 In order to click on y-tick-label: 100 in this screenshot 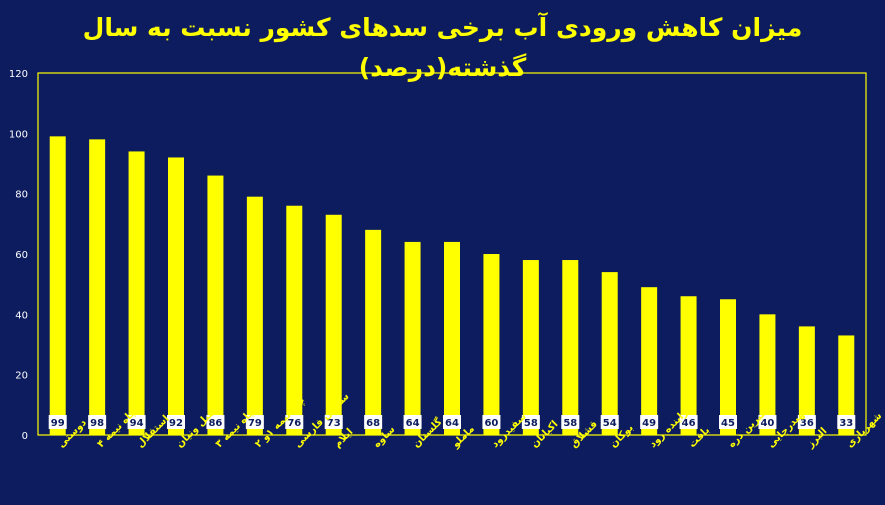, I will do `click(18, 134)`.